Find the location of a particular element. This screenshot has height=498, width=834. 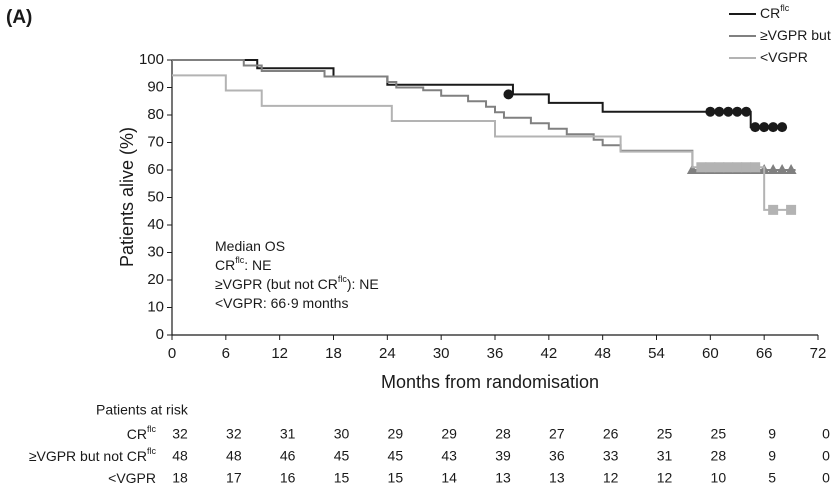

legend-label: CRflc is located at coordinates (775, 11).